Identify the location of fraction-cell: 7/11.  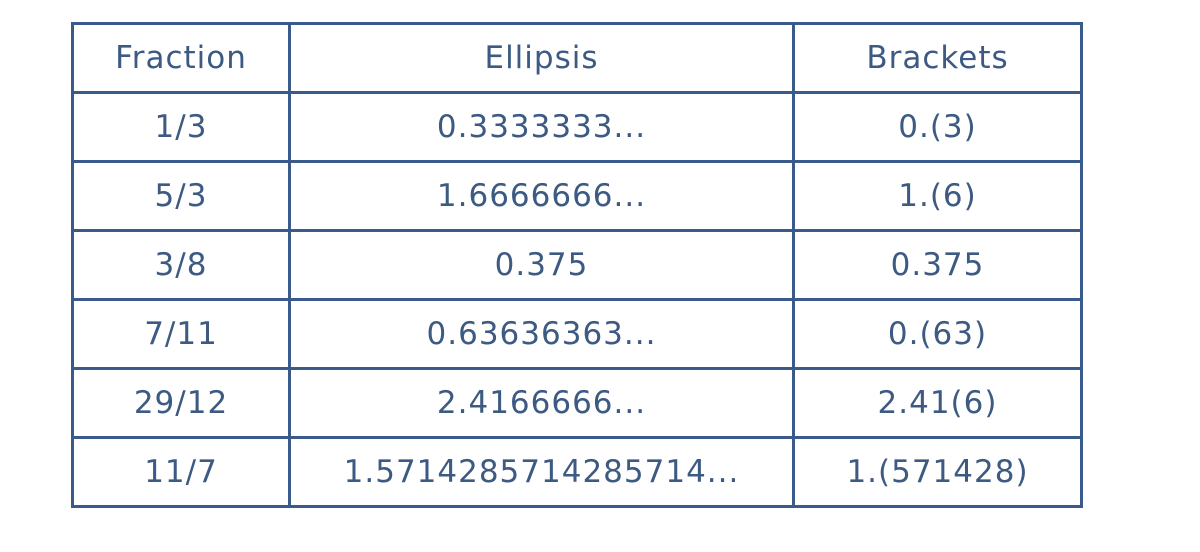
(181, 334).